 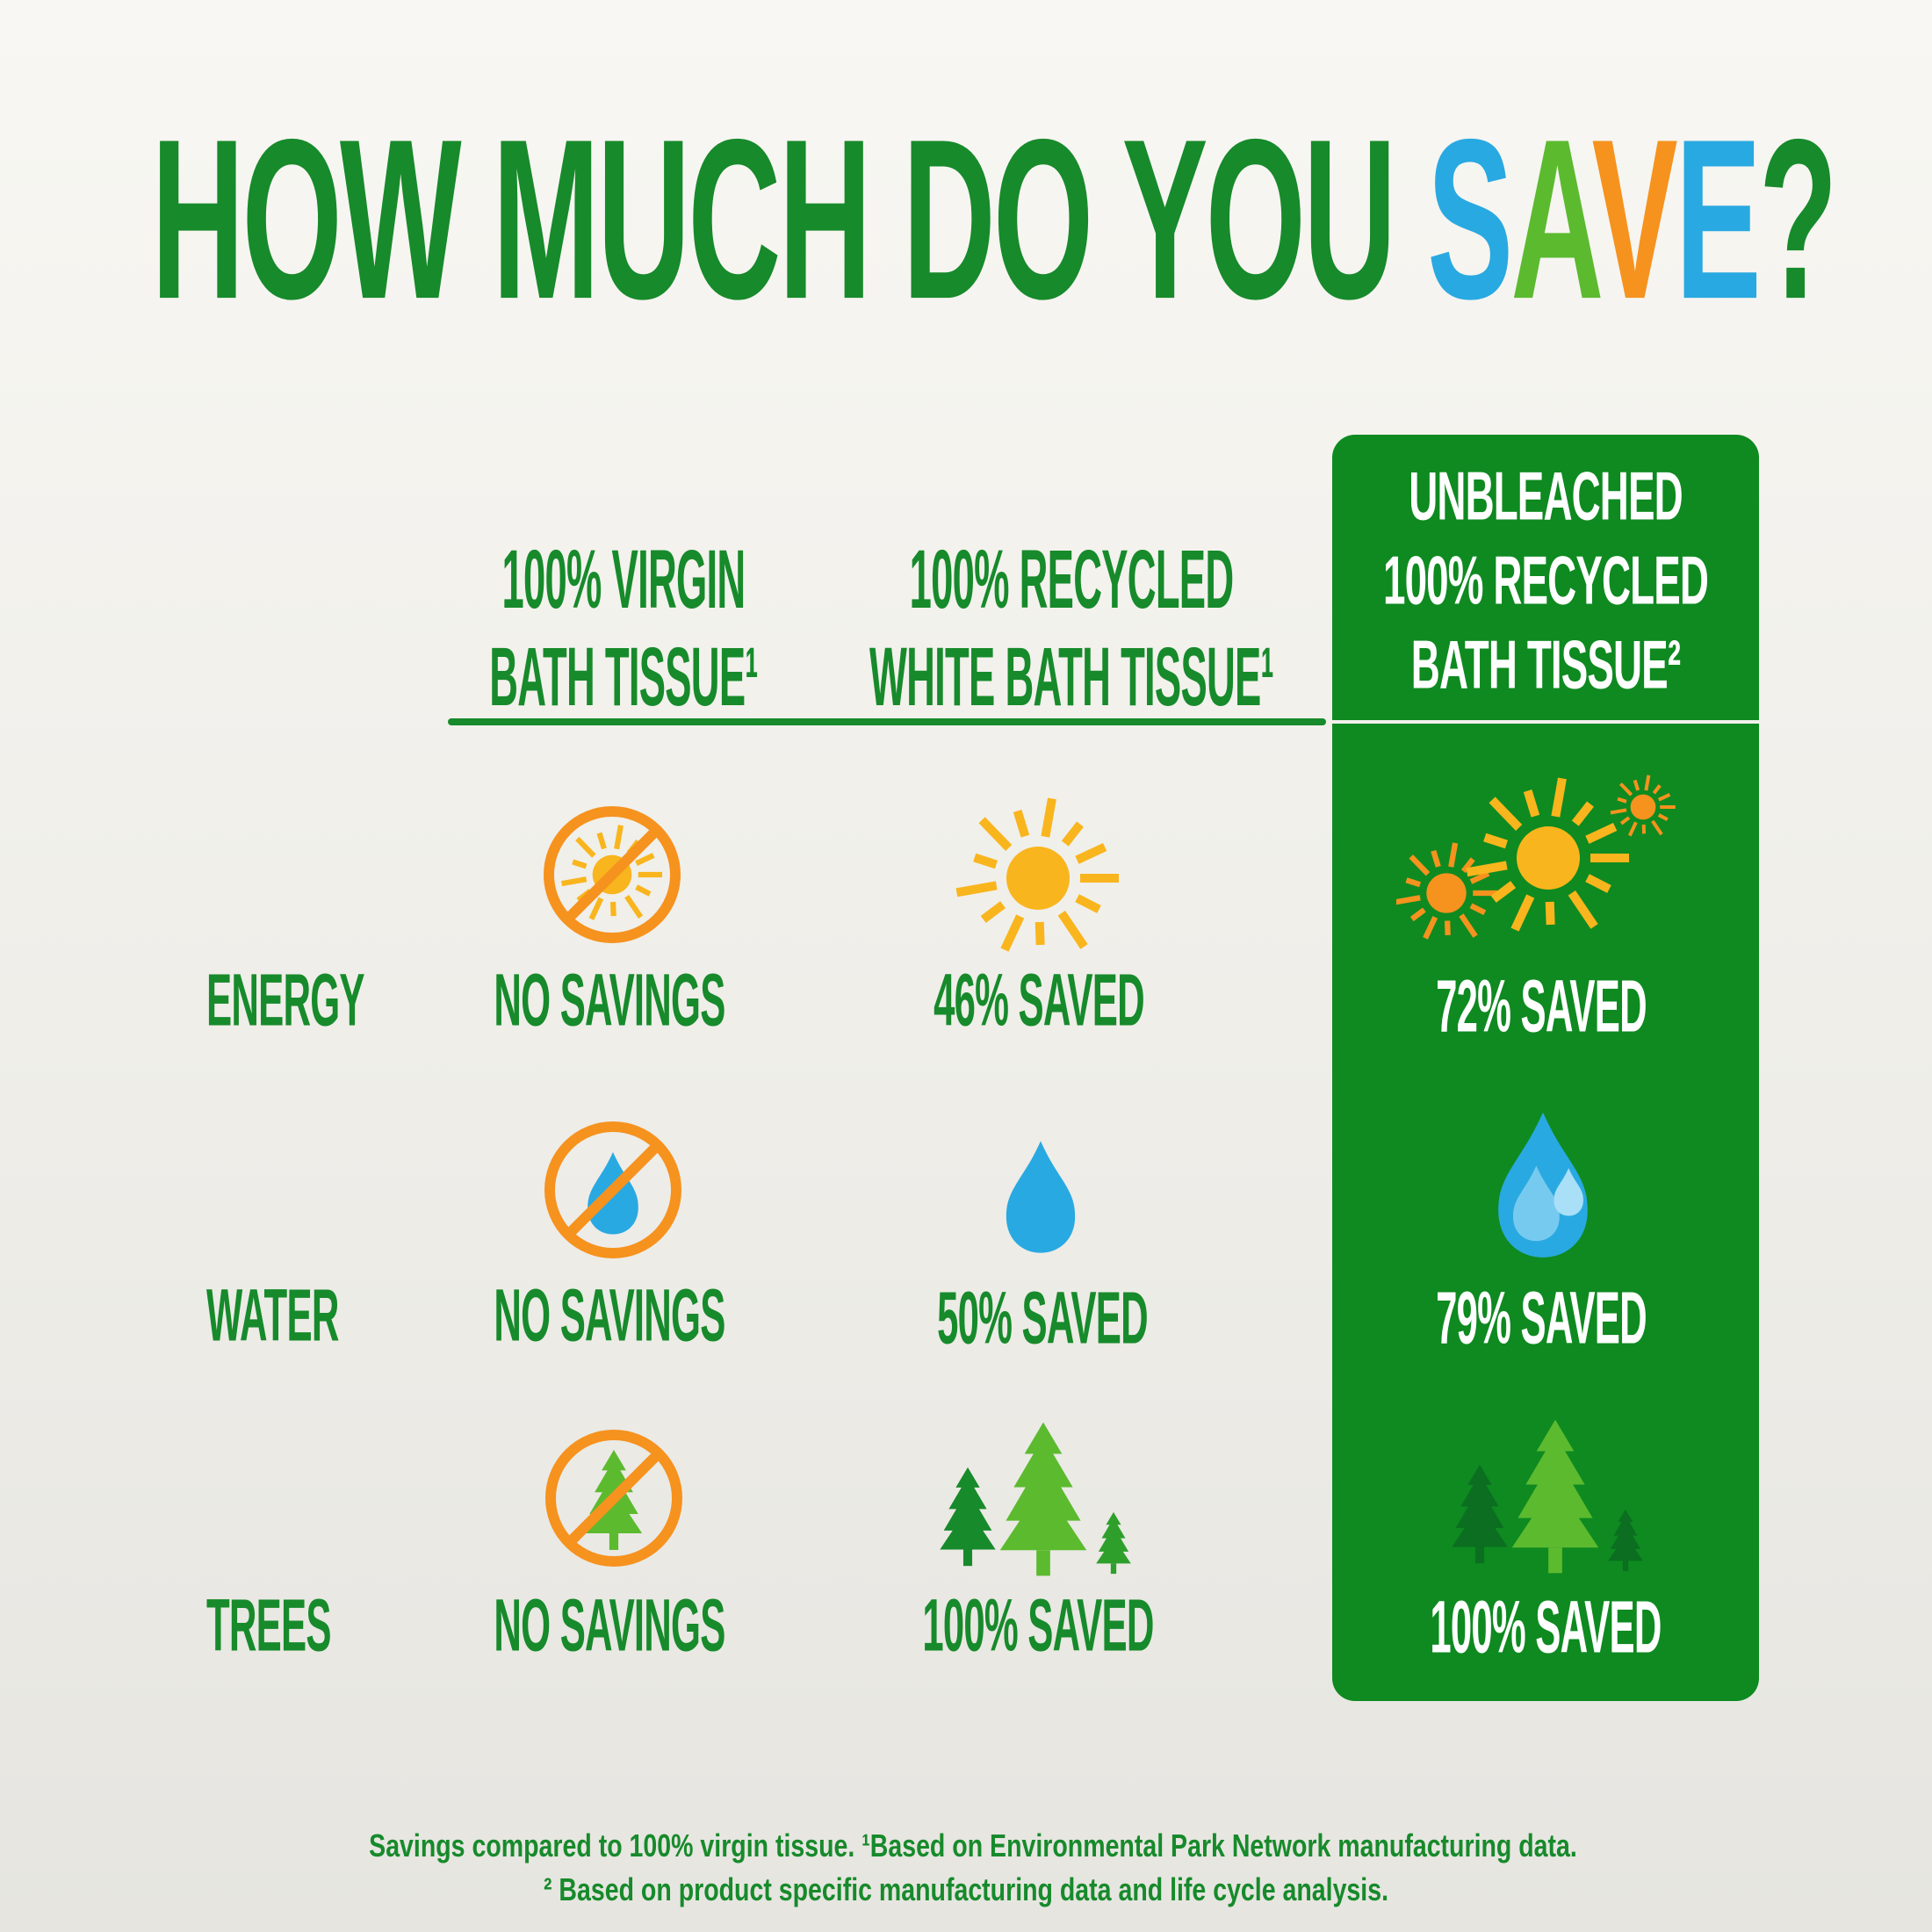 What do you see at coordinates (1541, 1005) in the screenshot?
I see `value-energy-unbleached: 72% SAVED` at bounding box center [1541, 1005].